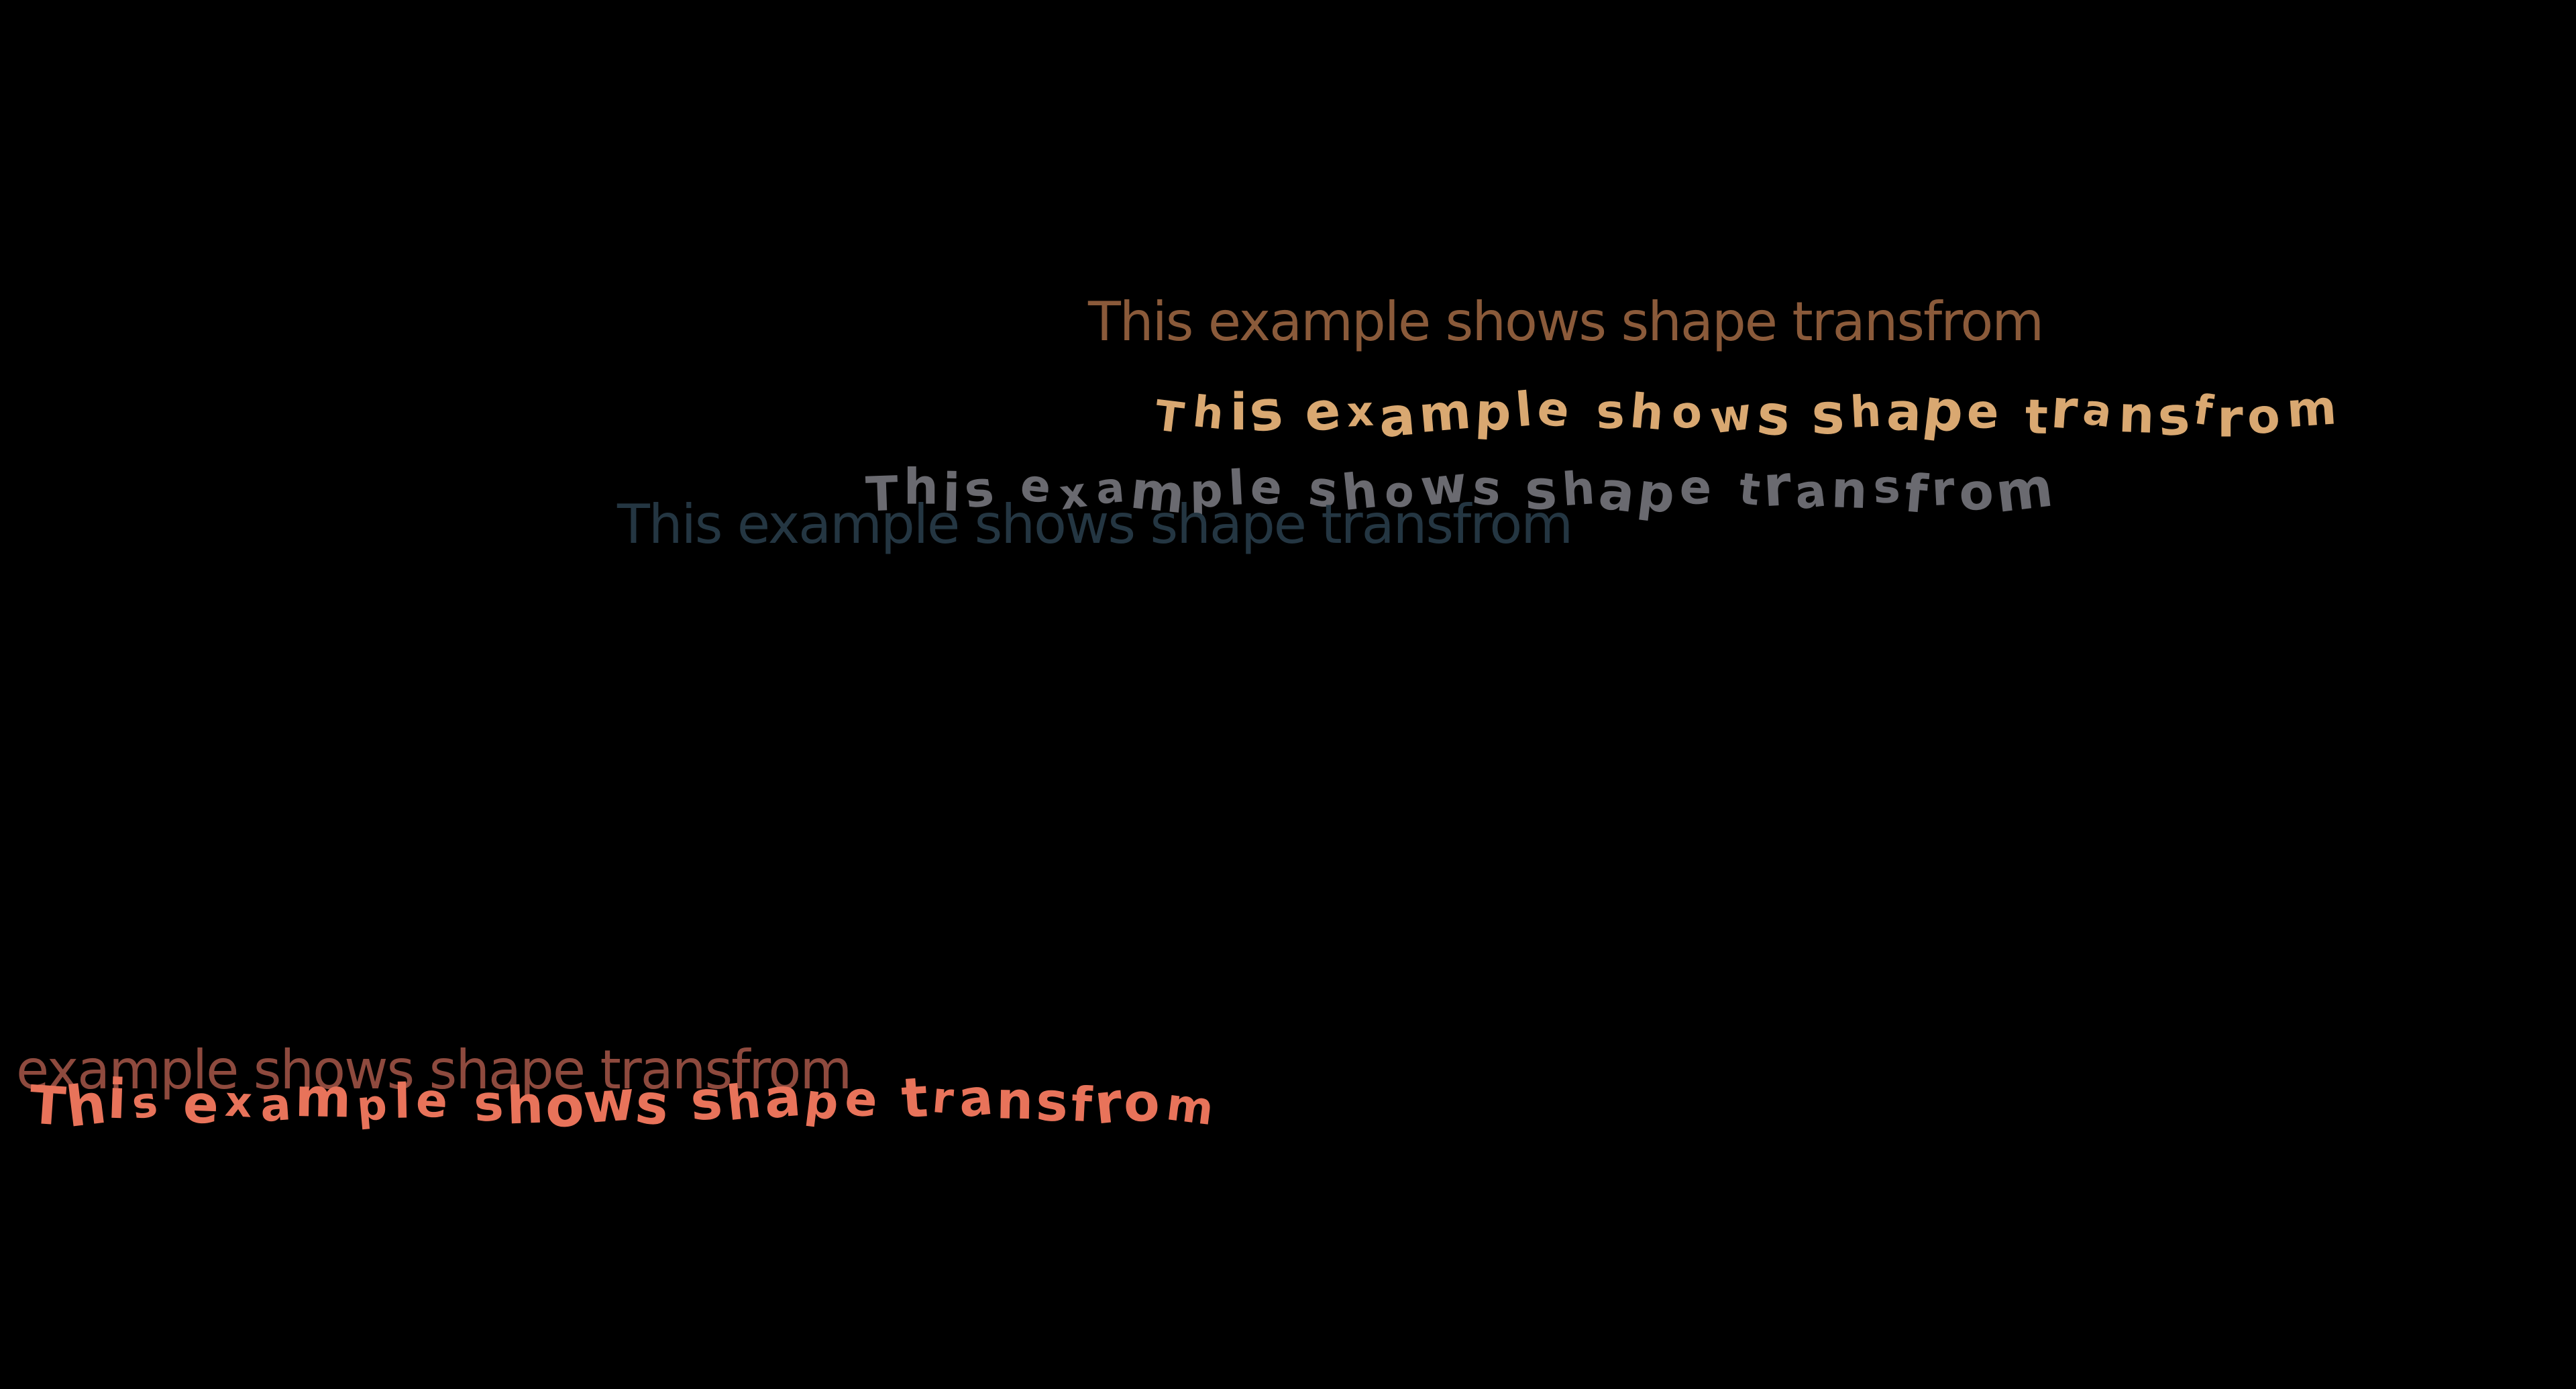 This screenshot has width=2576, height=1389. What do you see at coordinates (434, 1070) in the screenshot?
I see `text-line-rust: example shows shape transfrom` at bounding box center [434, 1070].